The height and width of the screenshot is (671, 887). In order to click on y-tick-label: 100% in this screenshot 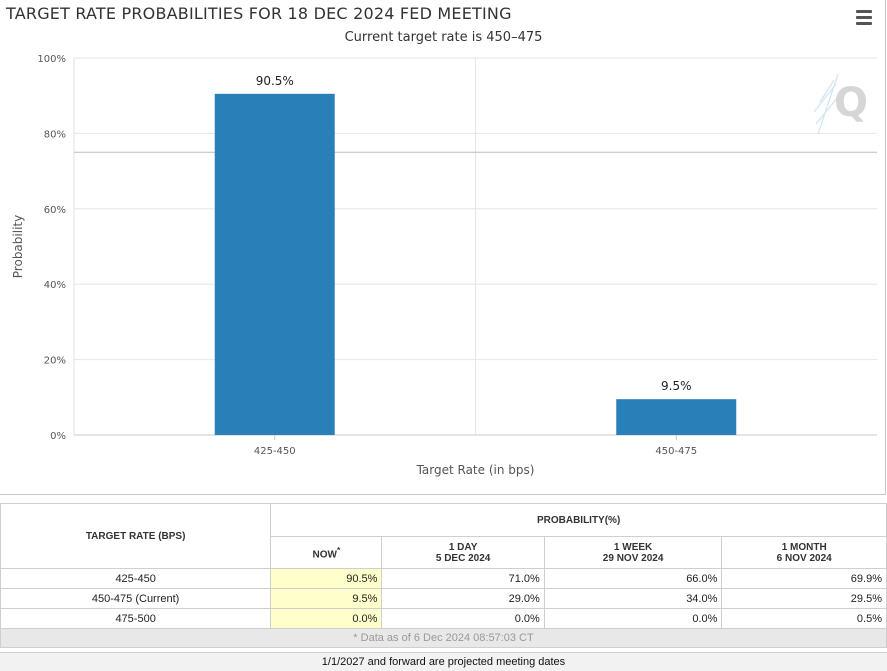, I will do `click(51, 59)`.